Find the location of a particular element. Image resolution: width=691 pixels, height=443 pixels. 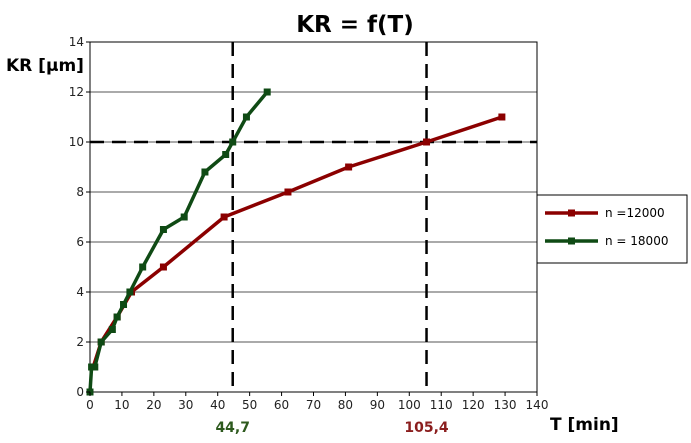

x-axis-label: T [min] is located at coordinates (584, 425).